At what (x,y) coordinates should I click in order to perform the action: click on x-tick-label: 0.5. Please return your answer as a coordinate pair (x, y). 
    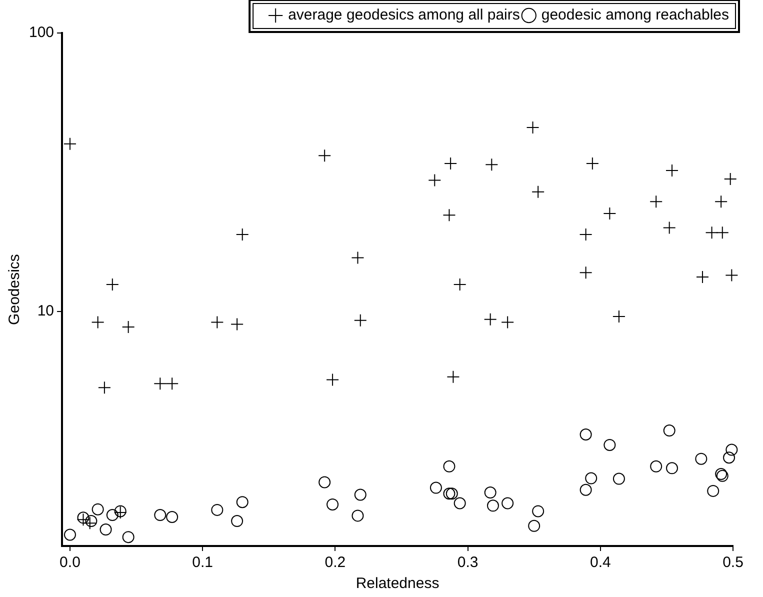
    Looking at the image, I should click on (733, 563).